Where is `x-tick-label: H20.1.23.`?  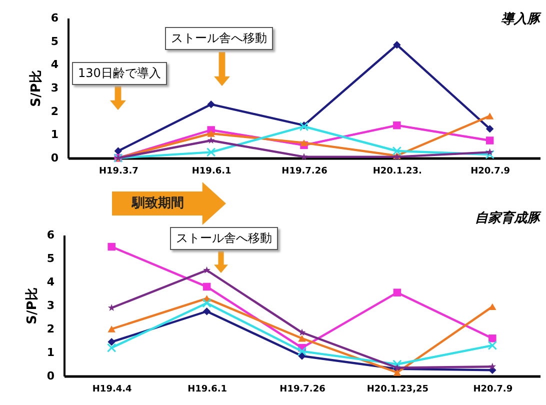
x-tick-label: H20.1.23. is located at coordinates (397, 171).